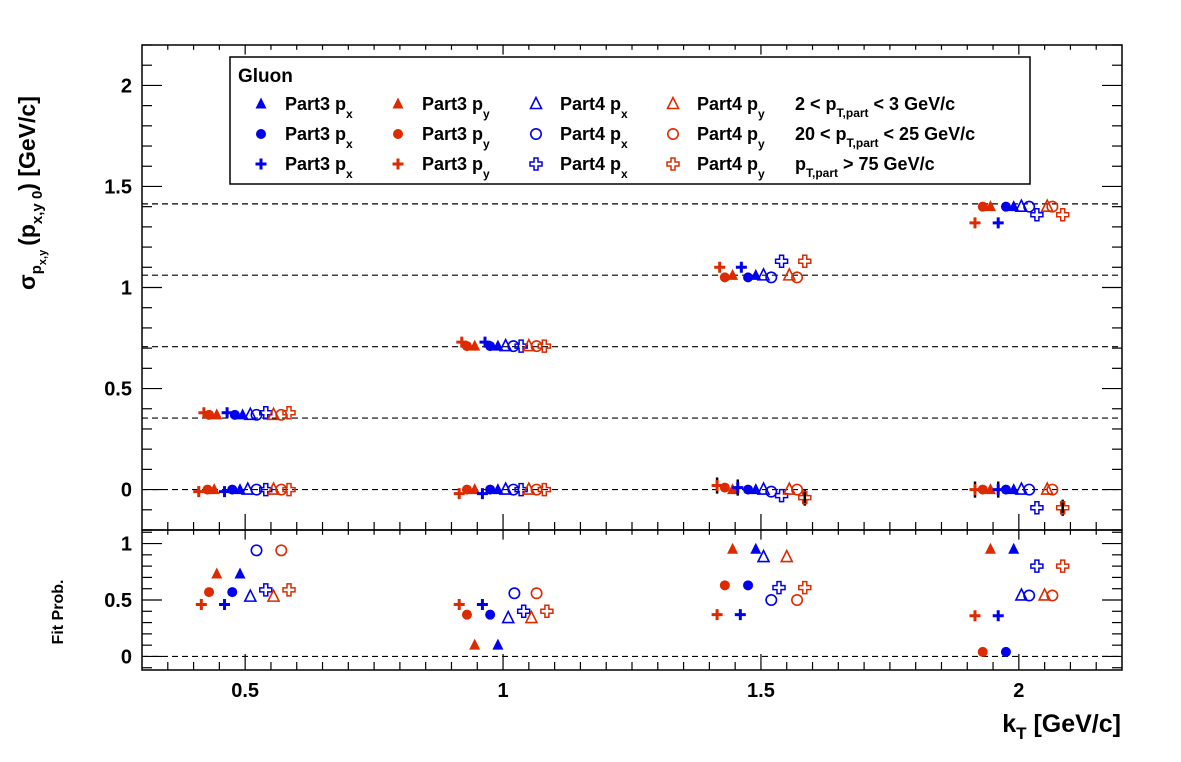 This screenshot has height=762, width=1181. What do you see at coordinates (1061, 726) in the screenshot?
I see `x-axis-title: kT [GeV/c]` at bounding box center [1061, 726].